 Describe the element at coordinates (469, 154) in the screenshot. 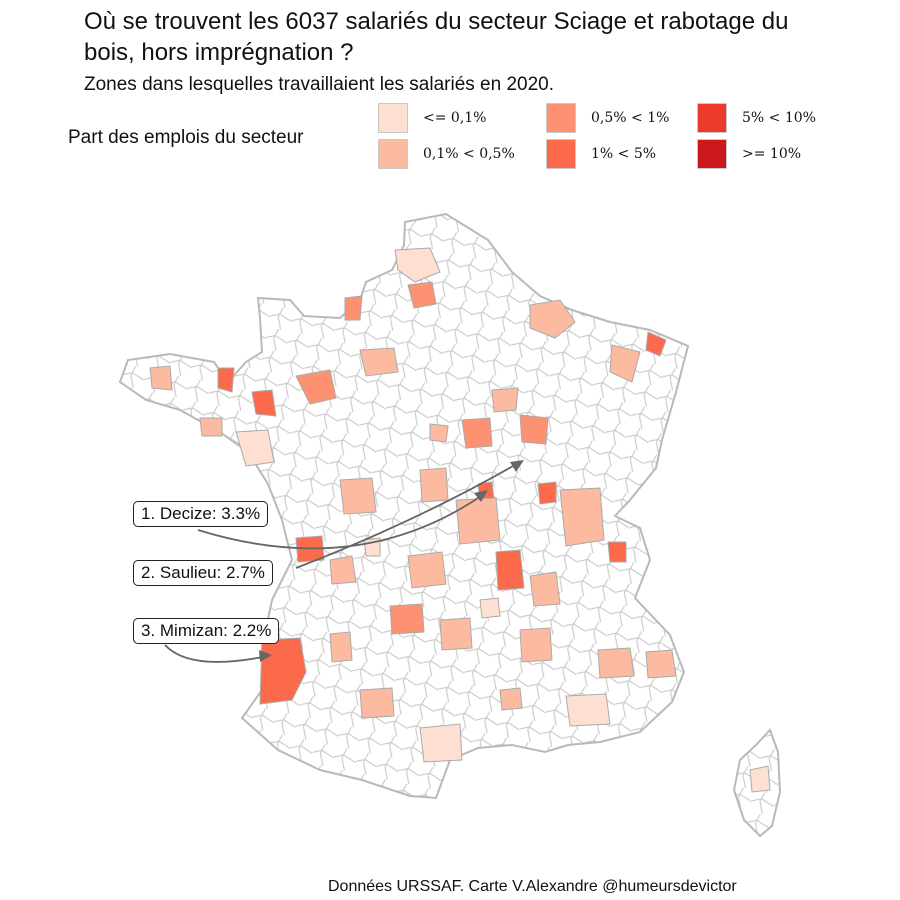

I see `legend-label: 0,1% < 0,5%` at that location.